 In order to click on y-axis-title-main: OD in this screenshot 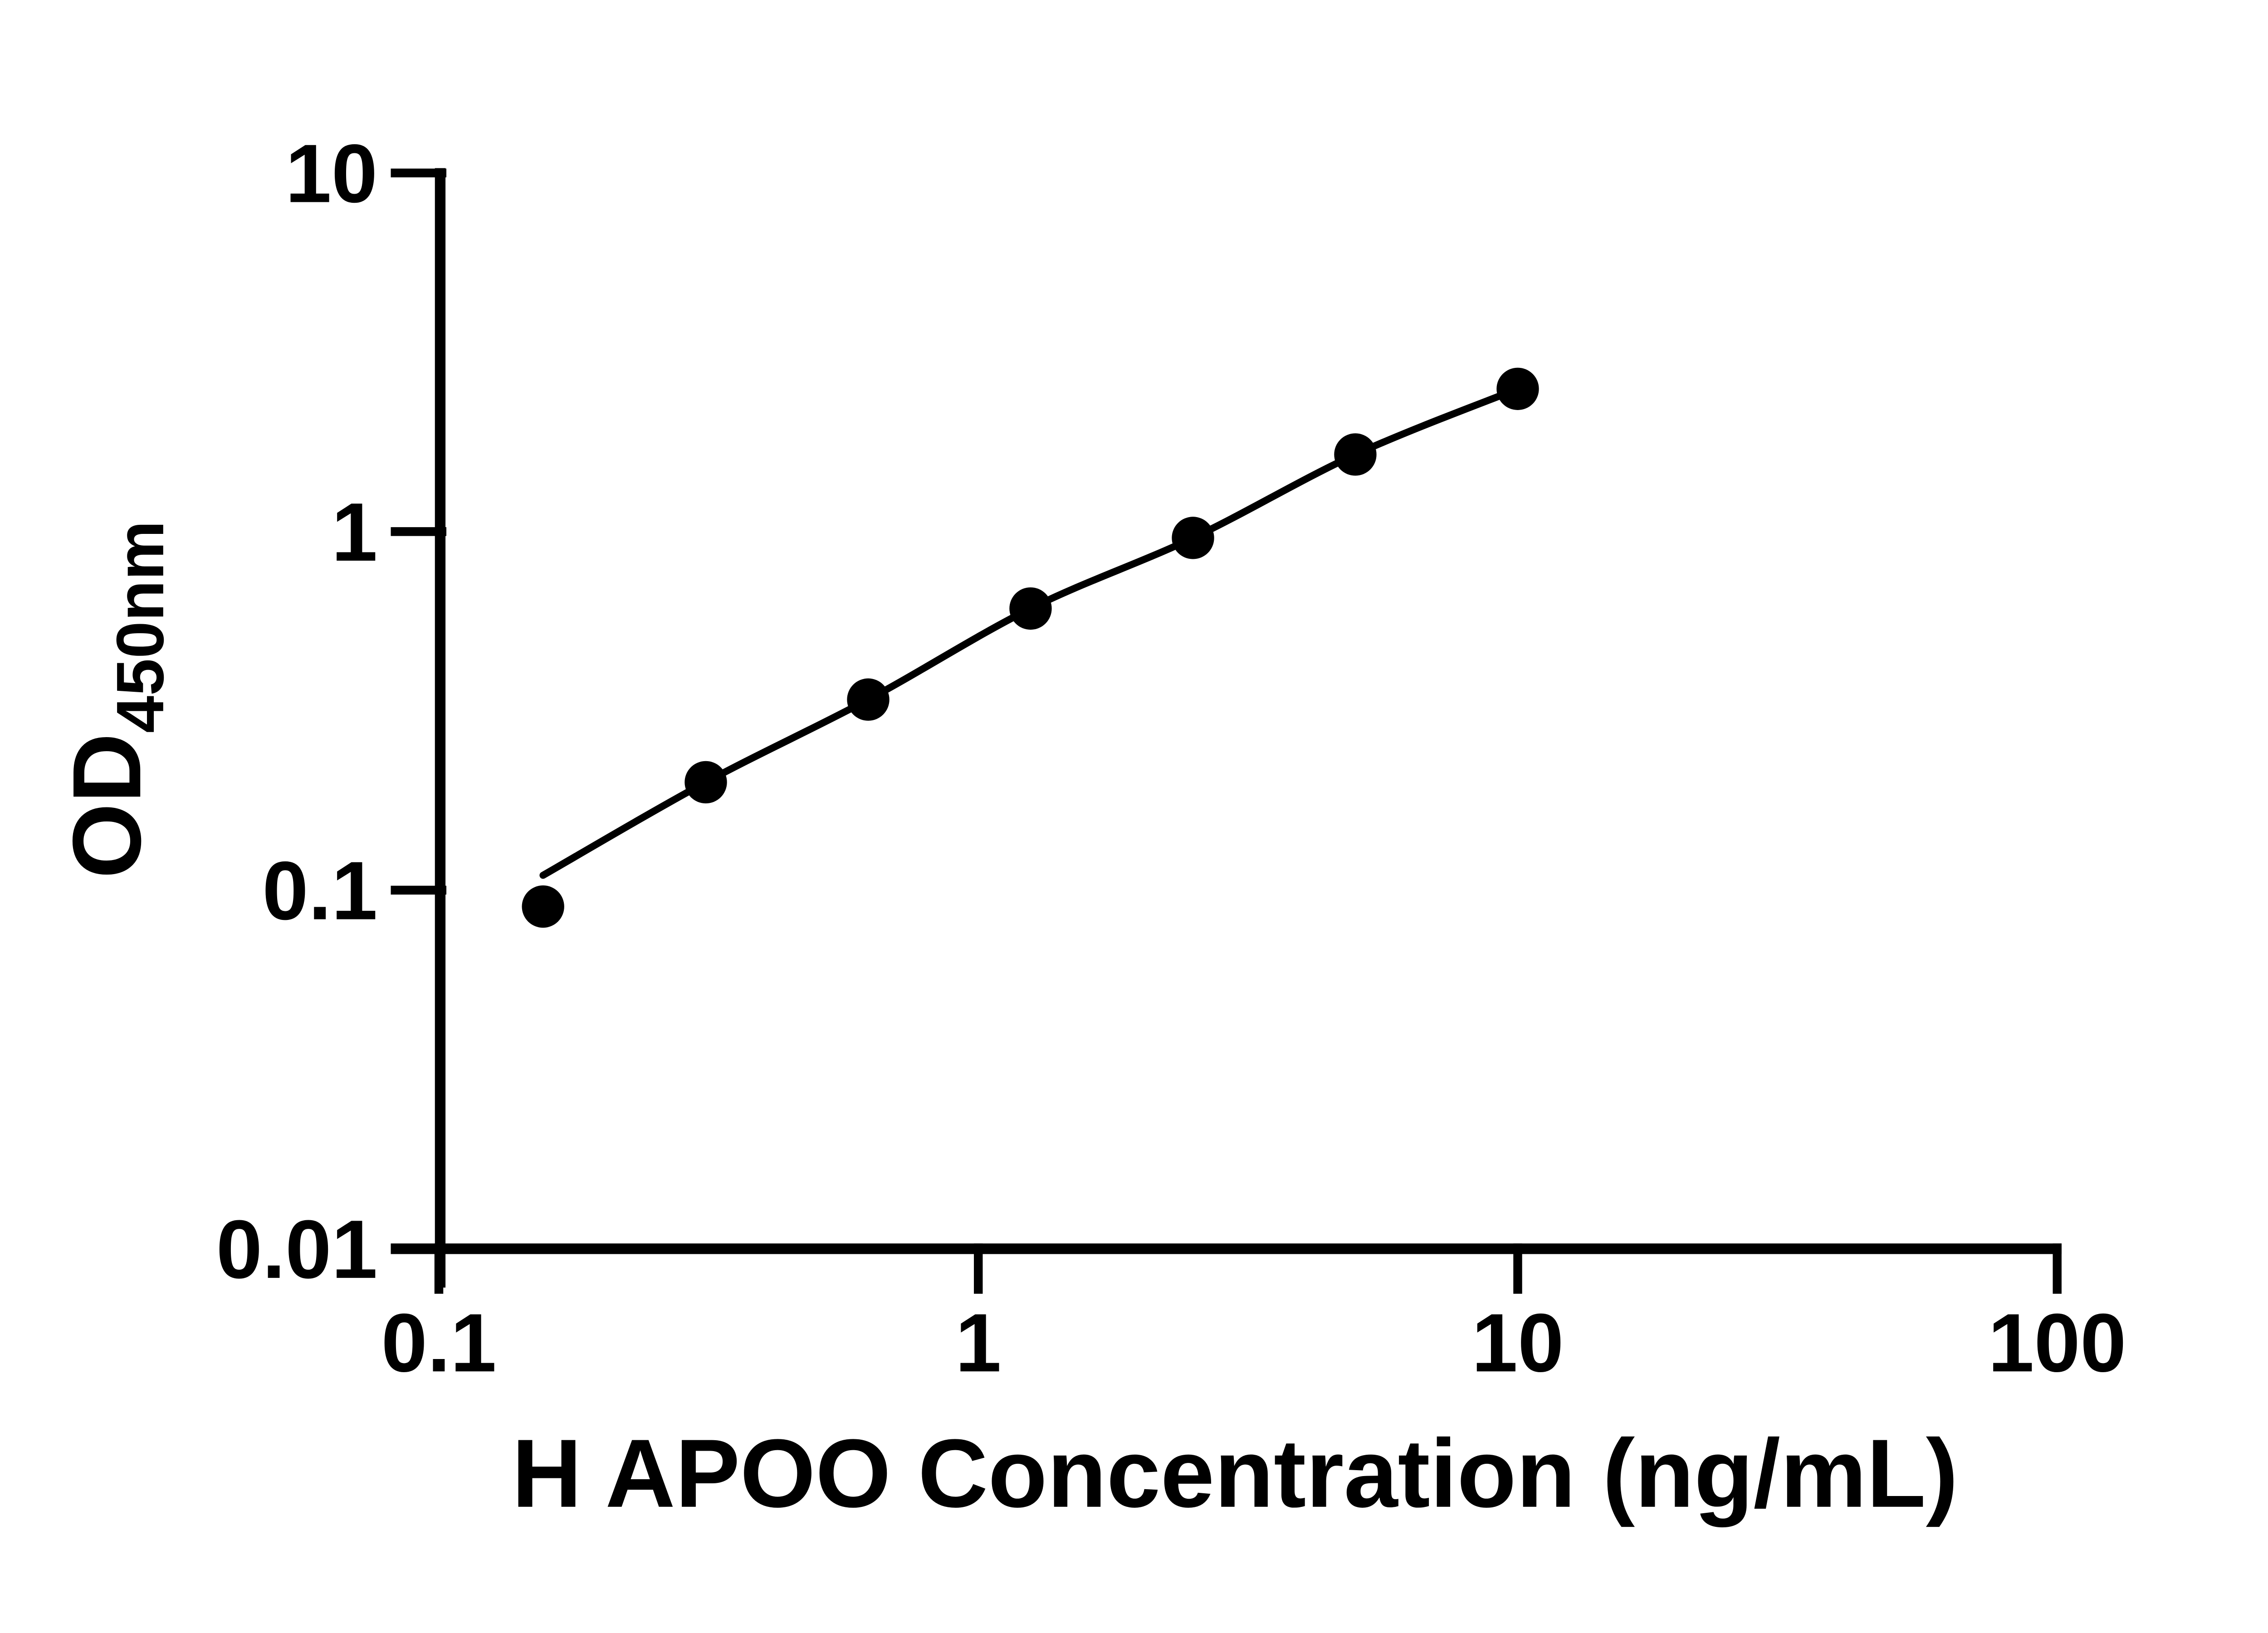, I will do `click(107, 806)`.